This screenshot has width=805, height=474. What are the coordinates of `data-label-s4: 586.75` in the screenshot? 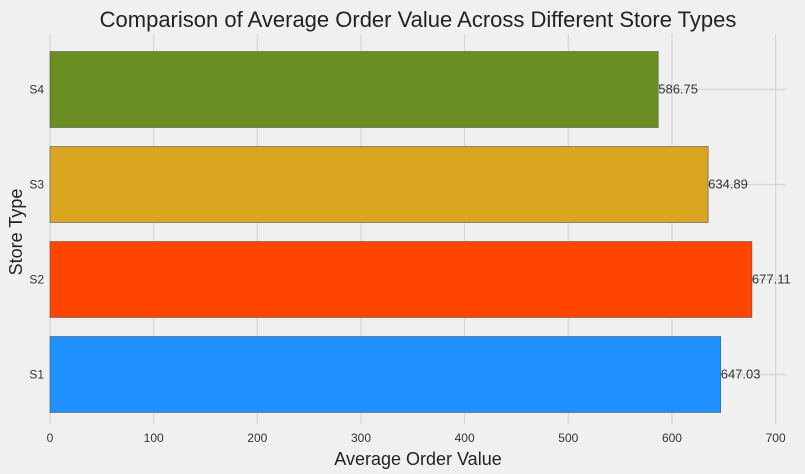 It's located at (678, 89).